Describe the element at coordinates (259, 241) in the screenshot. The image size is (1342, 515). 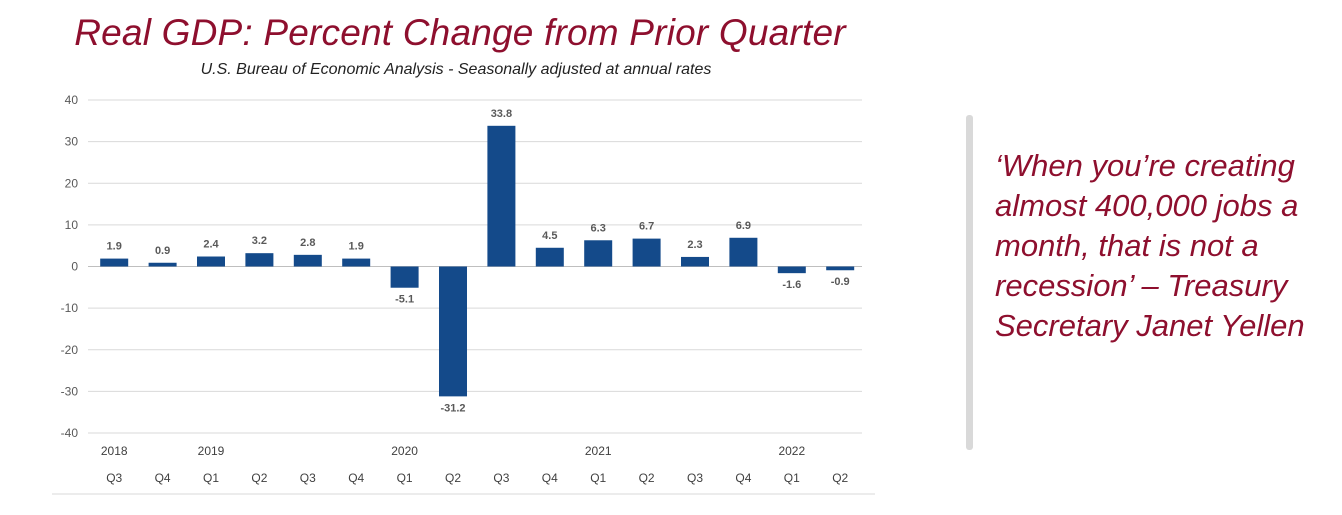
I see `data-label: 3.2` at that location.